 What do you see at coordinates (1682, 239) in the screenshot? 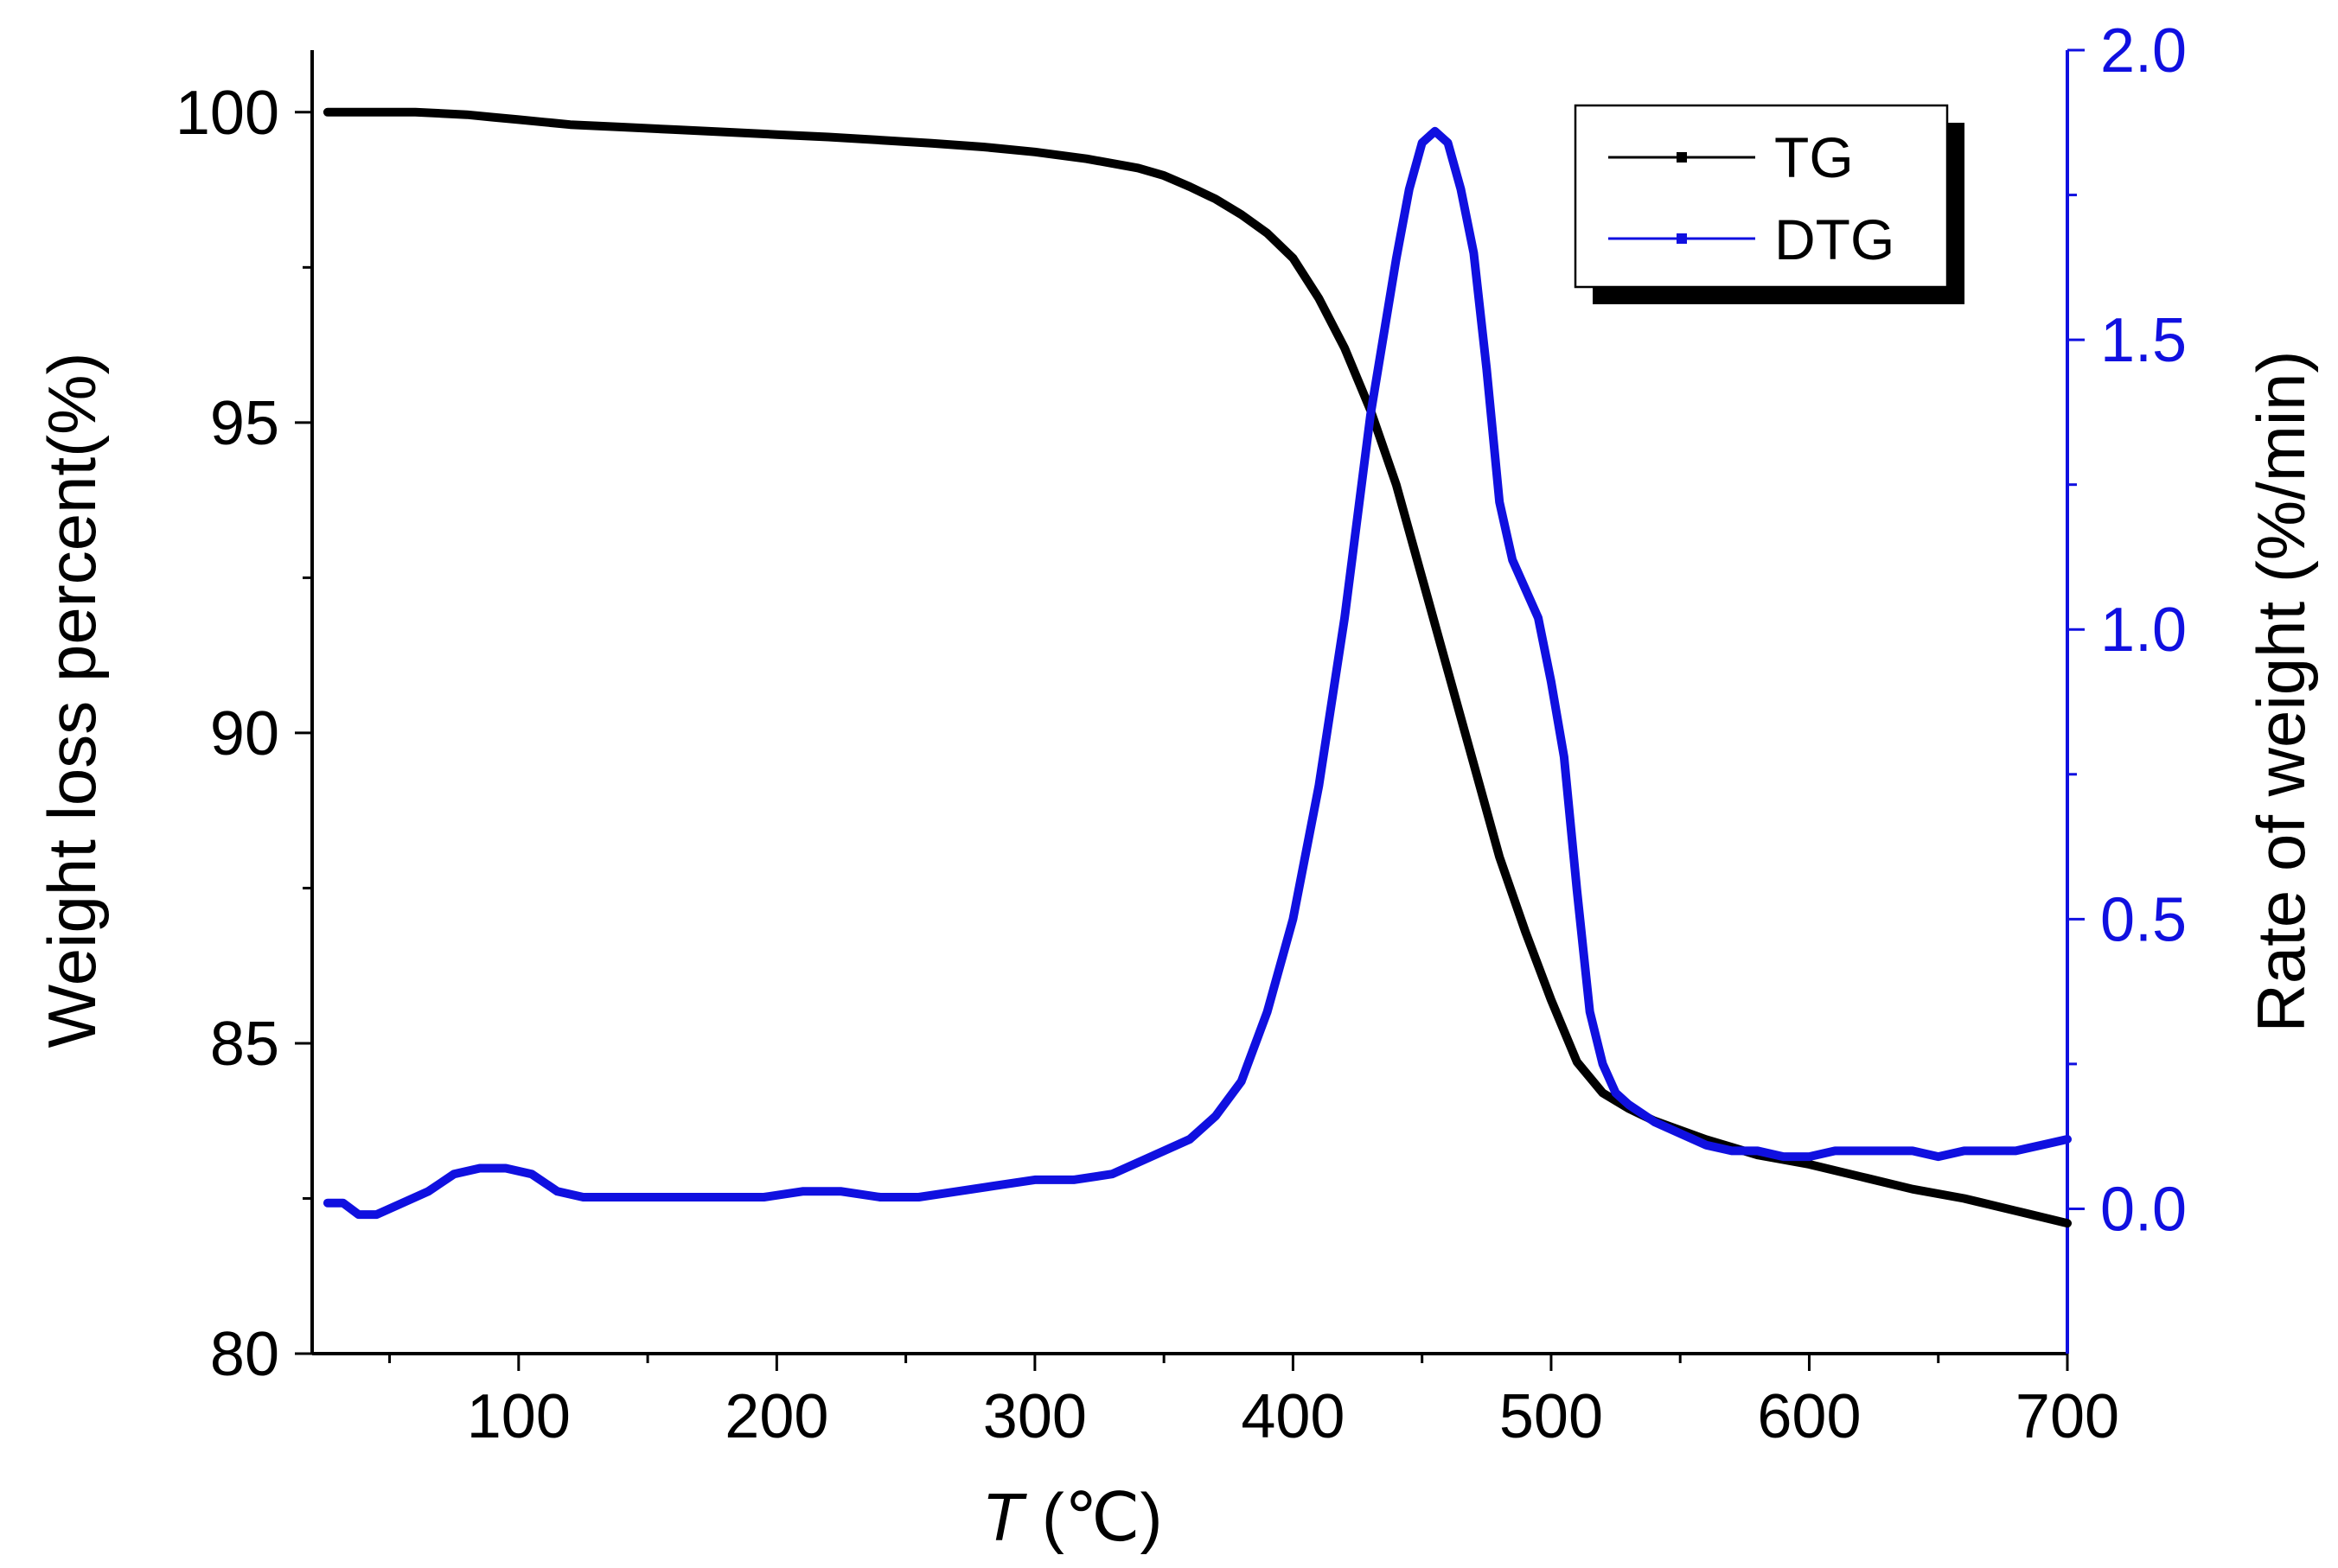
I see `legend-dtg-marker` at bounding box center [1682, 239].